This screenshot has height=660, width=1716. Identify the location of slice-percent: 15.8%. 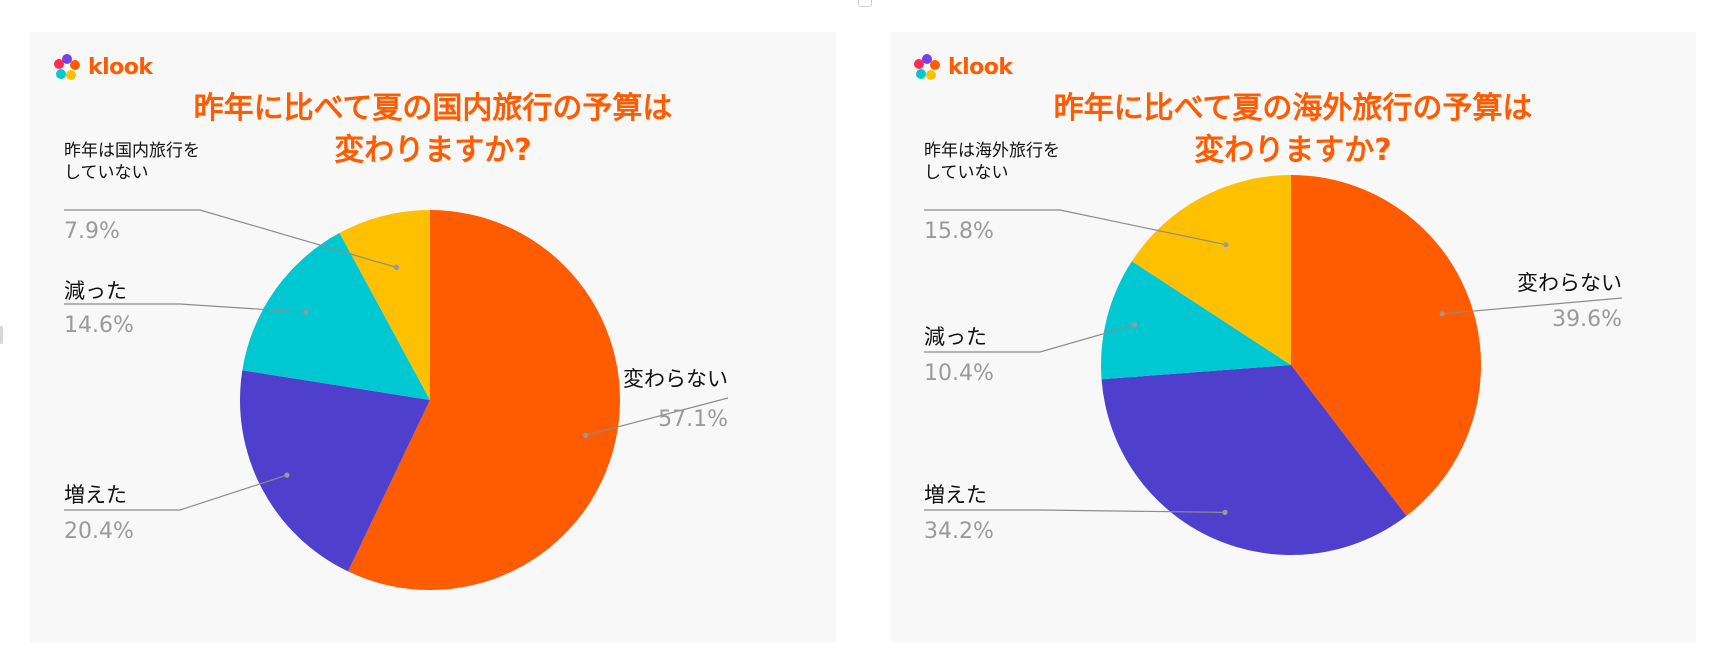
(959, 231).